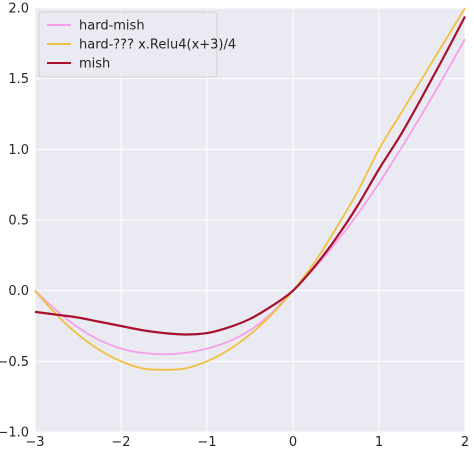  Describe the element at coordinates (18, 9) in the screenshot. I see `y-tick-label: 2.0` at that location.